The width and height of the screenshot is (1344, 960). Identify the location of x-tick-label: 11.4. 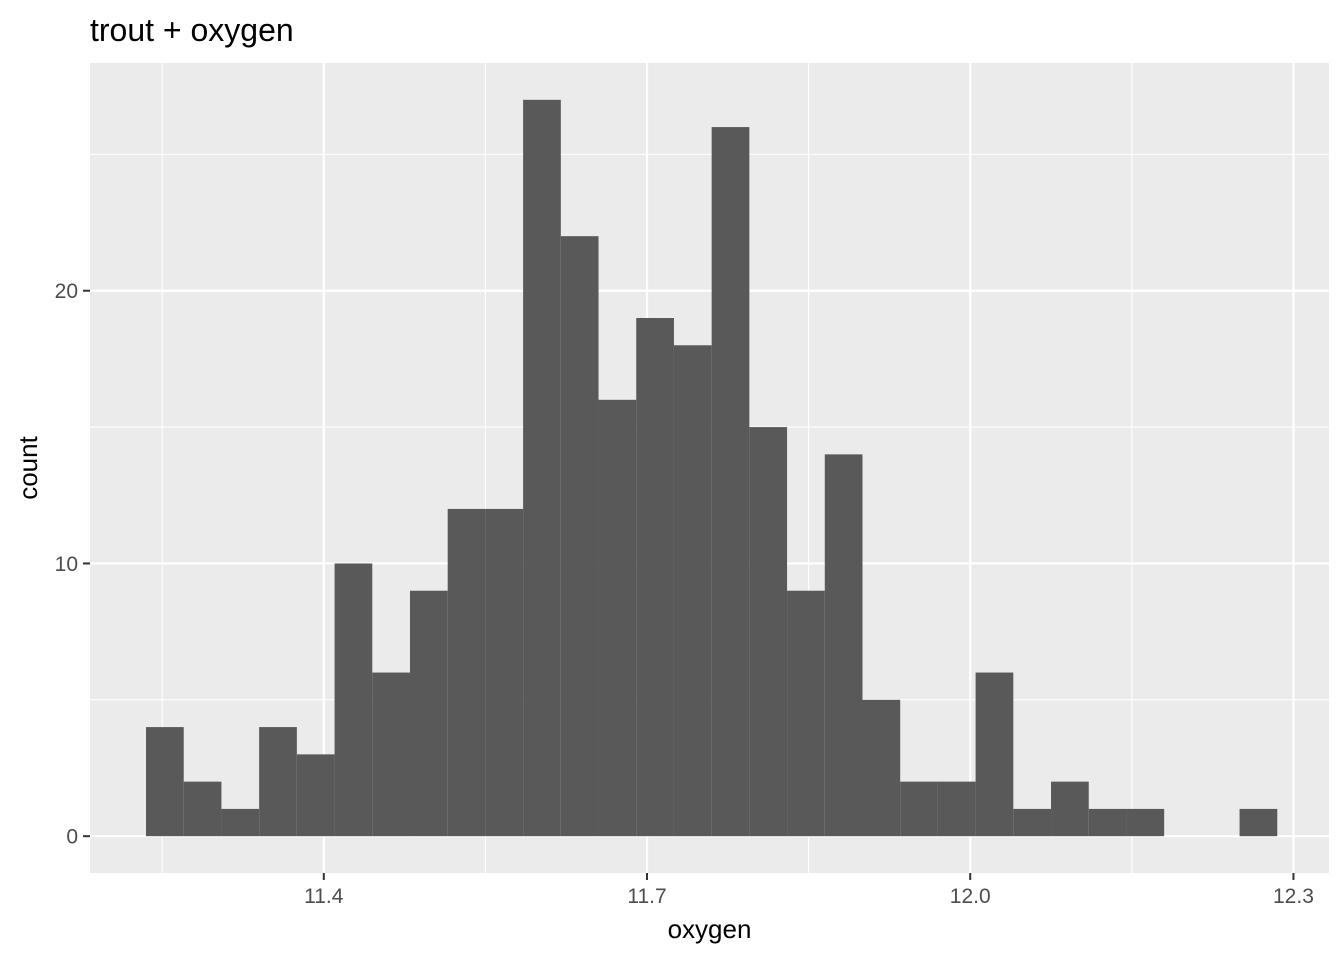
(324, 896).